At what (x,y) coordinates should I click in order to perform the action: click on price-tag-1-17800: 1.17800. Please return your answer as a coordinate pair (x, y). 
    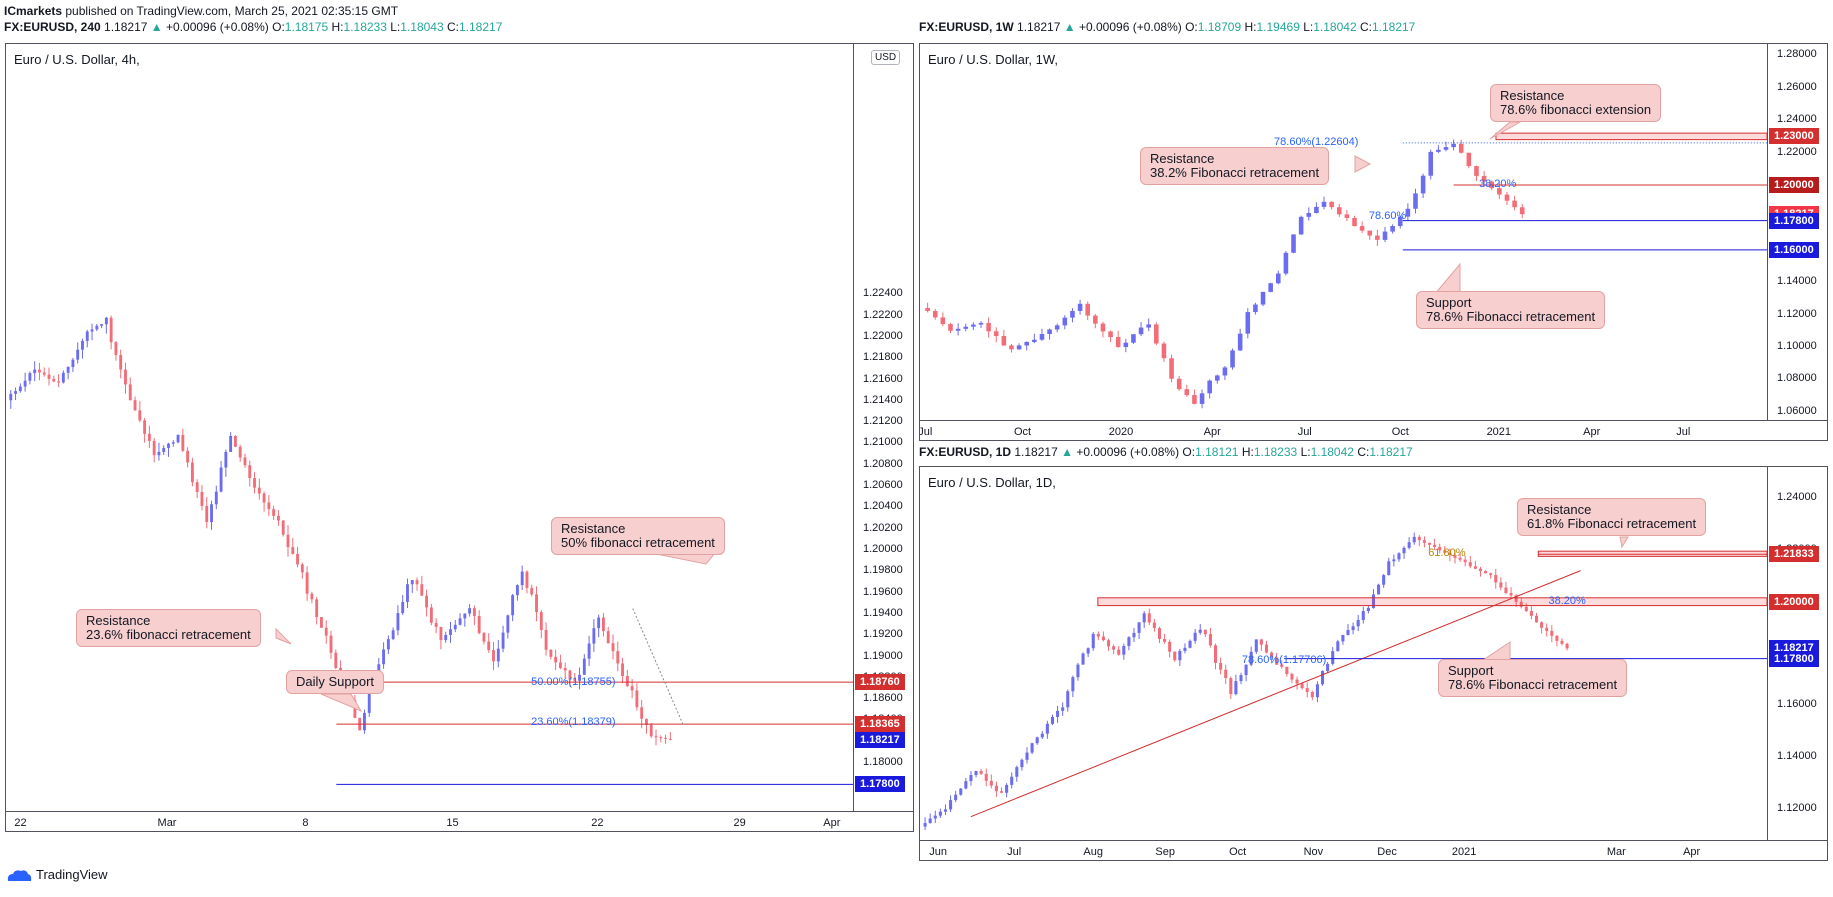
    Looking at the image, I should click on (1794, 658).